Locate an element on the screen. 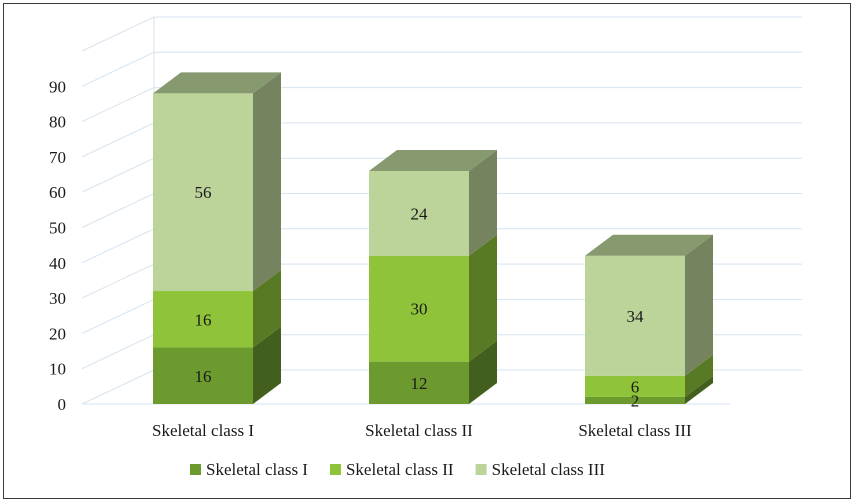 The width and height of the screenshot is (856, 504). data-label: 30 is located at coordinates (419, 309).